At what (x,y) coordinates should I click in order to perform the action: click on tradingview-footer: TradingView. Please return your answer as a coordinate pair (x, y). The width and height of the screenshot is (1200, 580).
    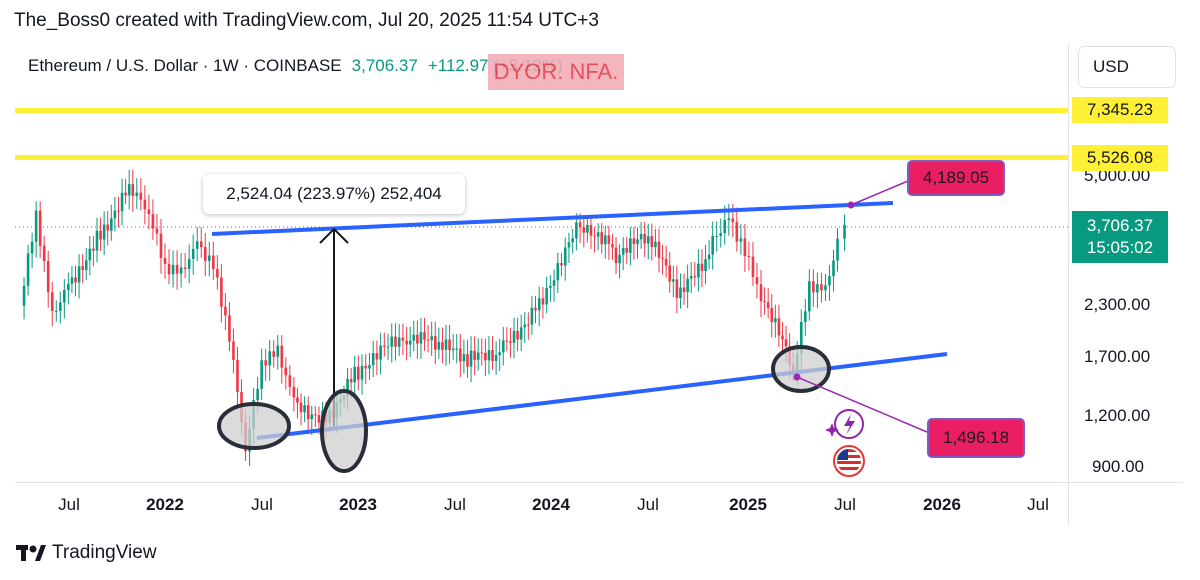
    Looking at the image, I should click on (86, 553).